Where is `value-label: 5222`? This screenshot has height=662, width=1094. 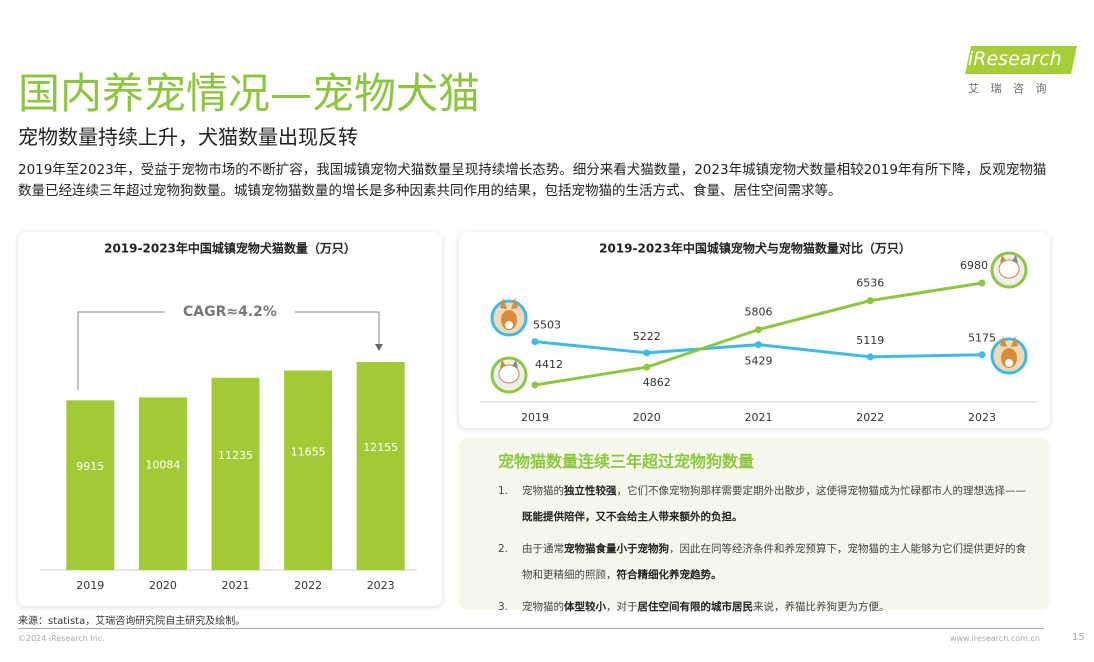
value-label: 5222 is located at coordinates (647, 336).